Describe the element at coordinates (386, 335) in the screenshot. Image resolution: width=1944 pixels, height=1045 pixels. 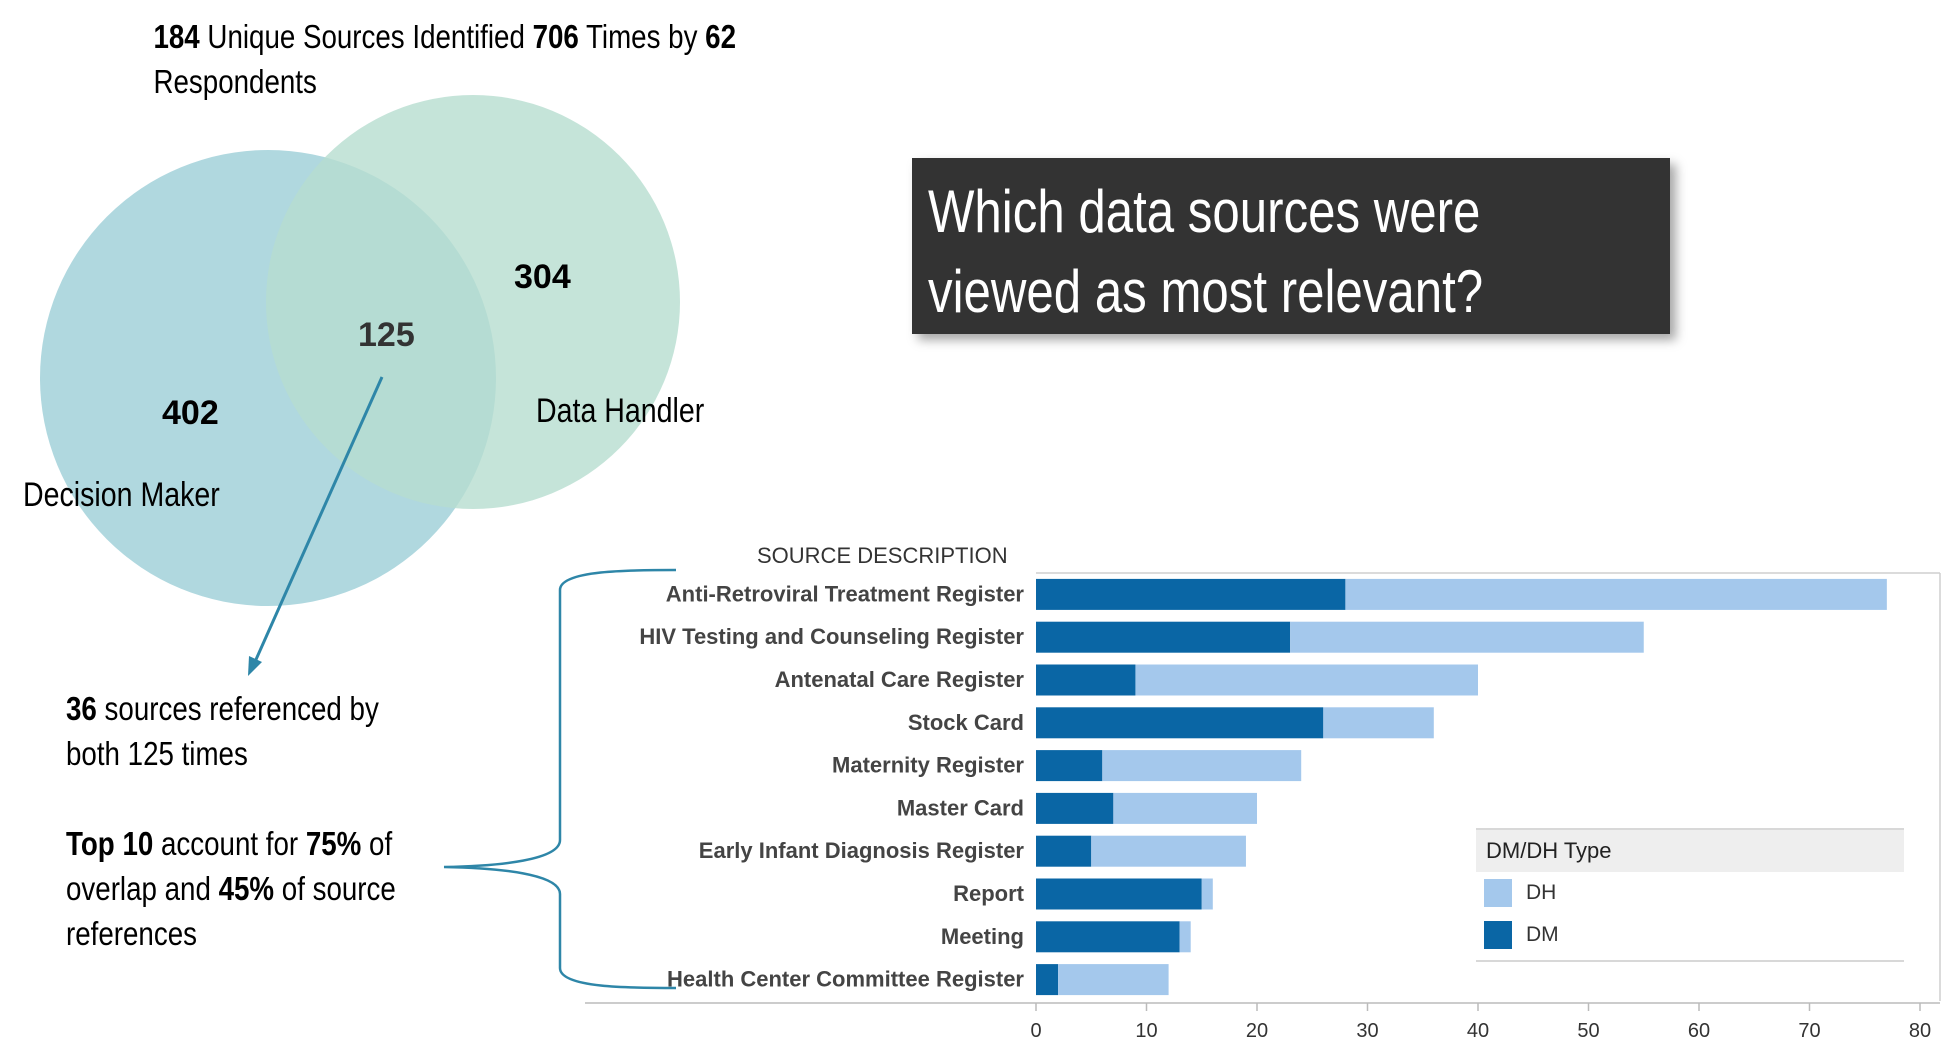
I see `venn-overlap-count: 125` at that location.